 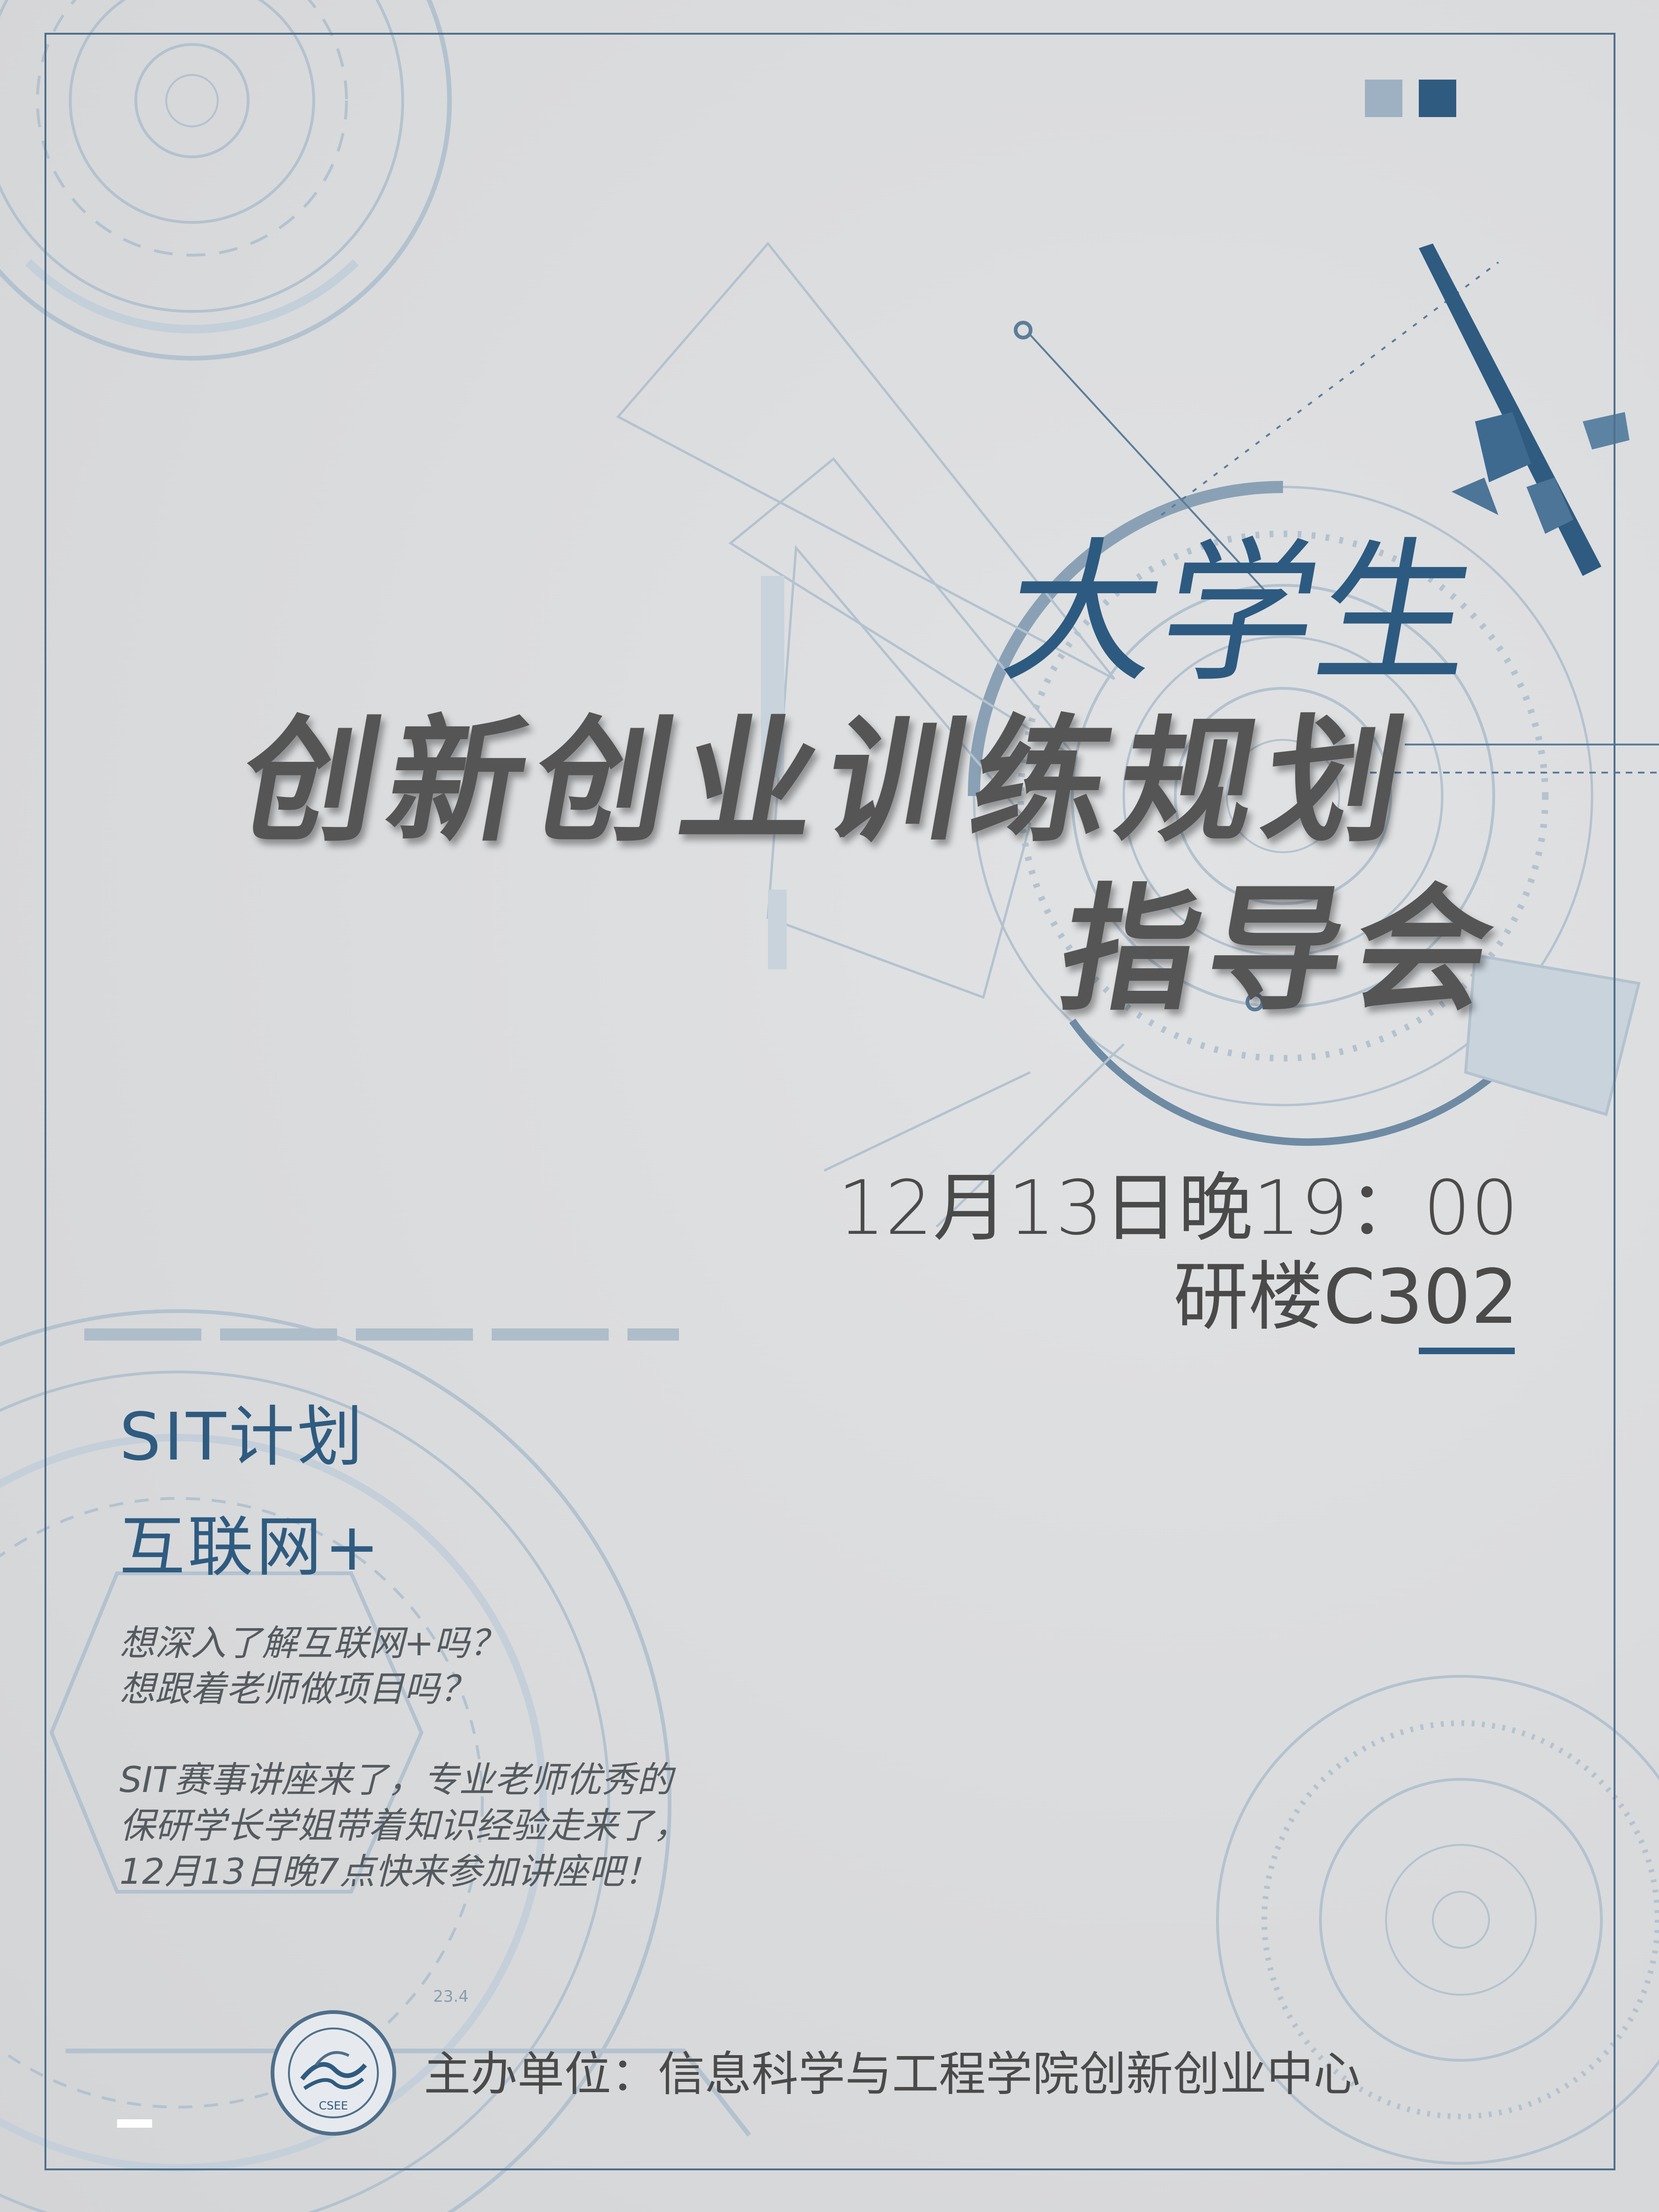 I want to click on description-line: 想深入了解互联网+吗？, so click(x=312, y=1643).